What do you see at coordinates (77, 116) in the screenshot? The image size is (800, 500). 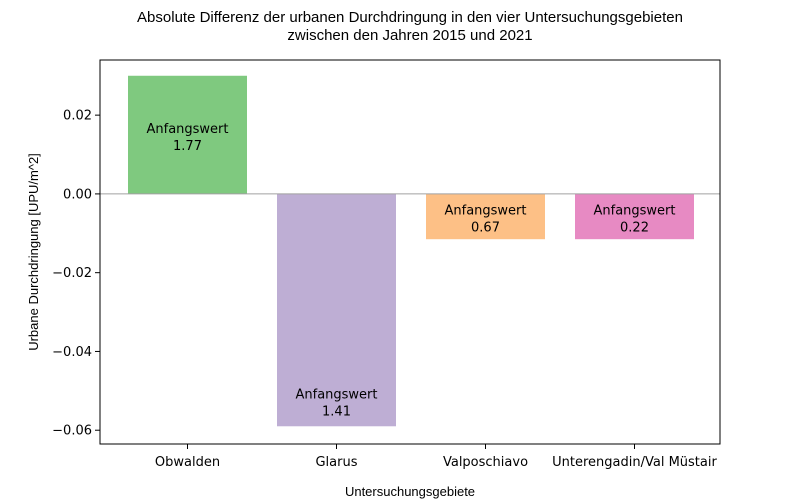 I see `y-tick-label-0: 0.02` at bounding box center [77, 116].